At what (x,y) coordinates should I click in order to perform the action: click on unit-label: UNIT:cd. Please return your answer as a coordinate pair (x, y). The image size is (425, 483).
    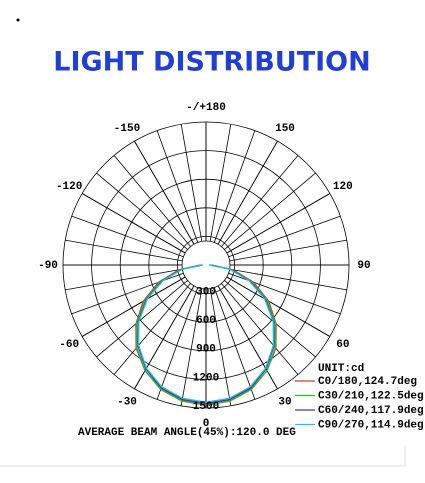
    Looking at the image, I should click on (341, 369).